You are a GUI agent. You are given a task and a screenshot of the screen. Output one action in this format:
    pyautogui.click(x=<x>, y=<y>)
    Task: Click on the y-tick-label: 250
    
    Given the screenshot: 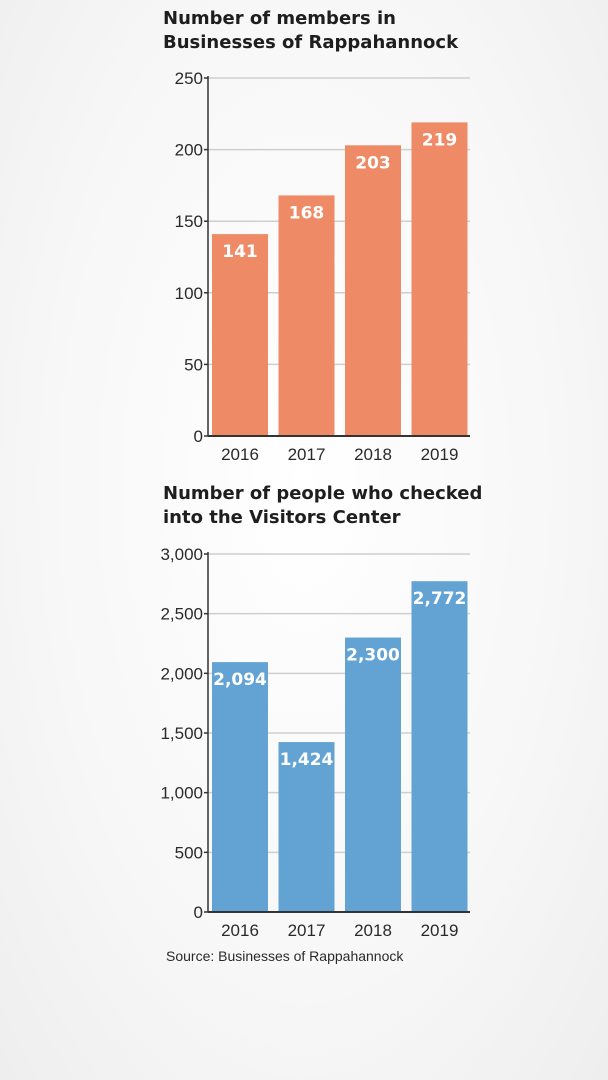 What is the action you would take?
    pyautogui.click(x=189, y=78)
    